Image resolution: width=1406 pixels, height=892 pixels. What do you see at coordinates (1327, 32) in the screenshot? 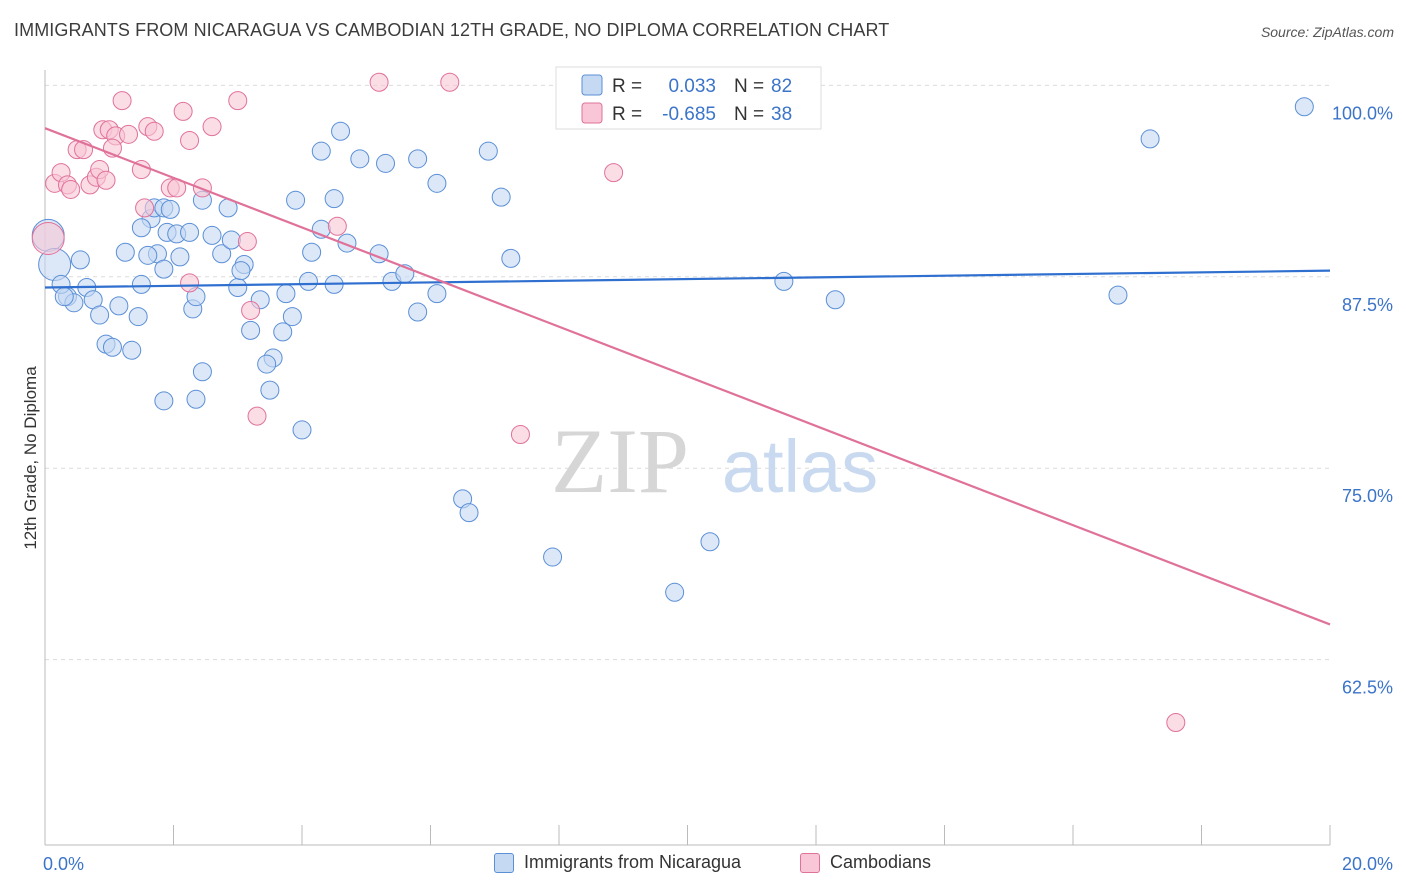
I see `chart-source: Source: ZipAtlas.com` at bounding box center [1327, 32].